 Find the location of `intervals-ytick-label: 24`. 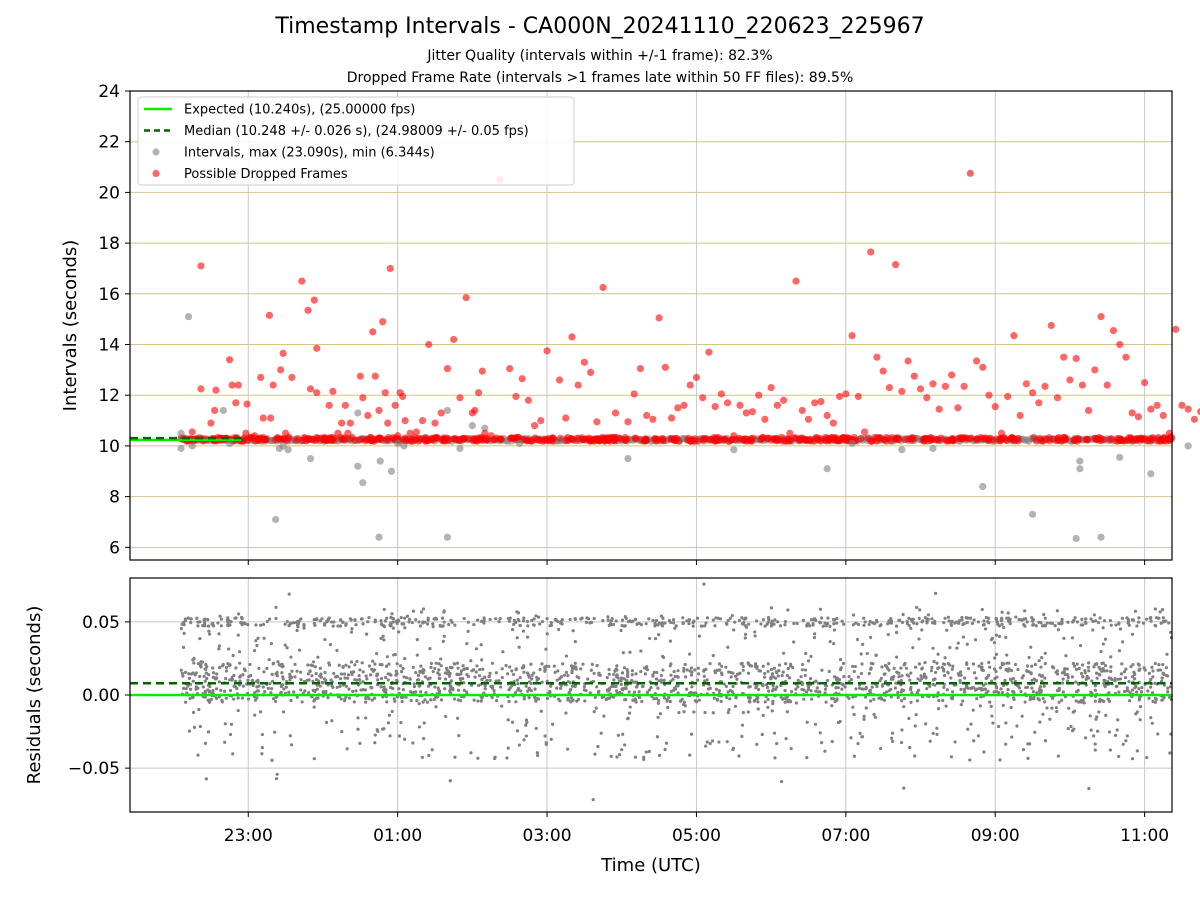

intervals-ytick-label: 24 is located at coordinates (109, 92).